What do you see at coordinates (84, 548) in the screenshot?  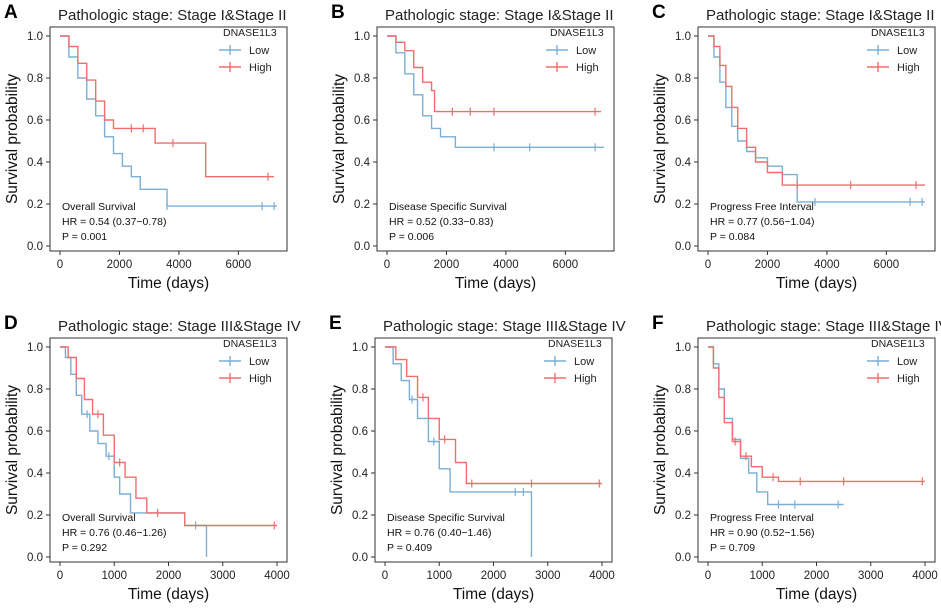 I see `p-value: P = 0.292` at bounding box center [84, 548].